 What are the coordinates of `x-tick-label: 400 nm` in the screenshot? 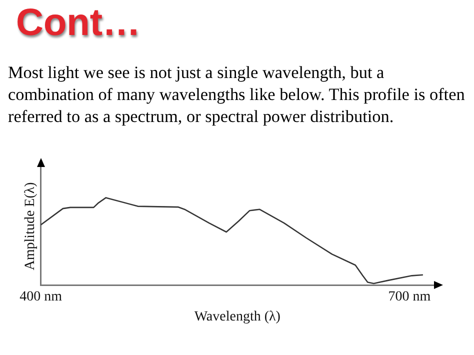 It's located at (41, 296).